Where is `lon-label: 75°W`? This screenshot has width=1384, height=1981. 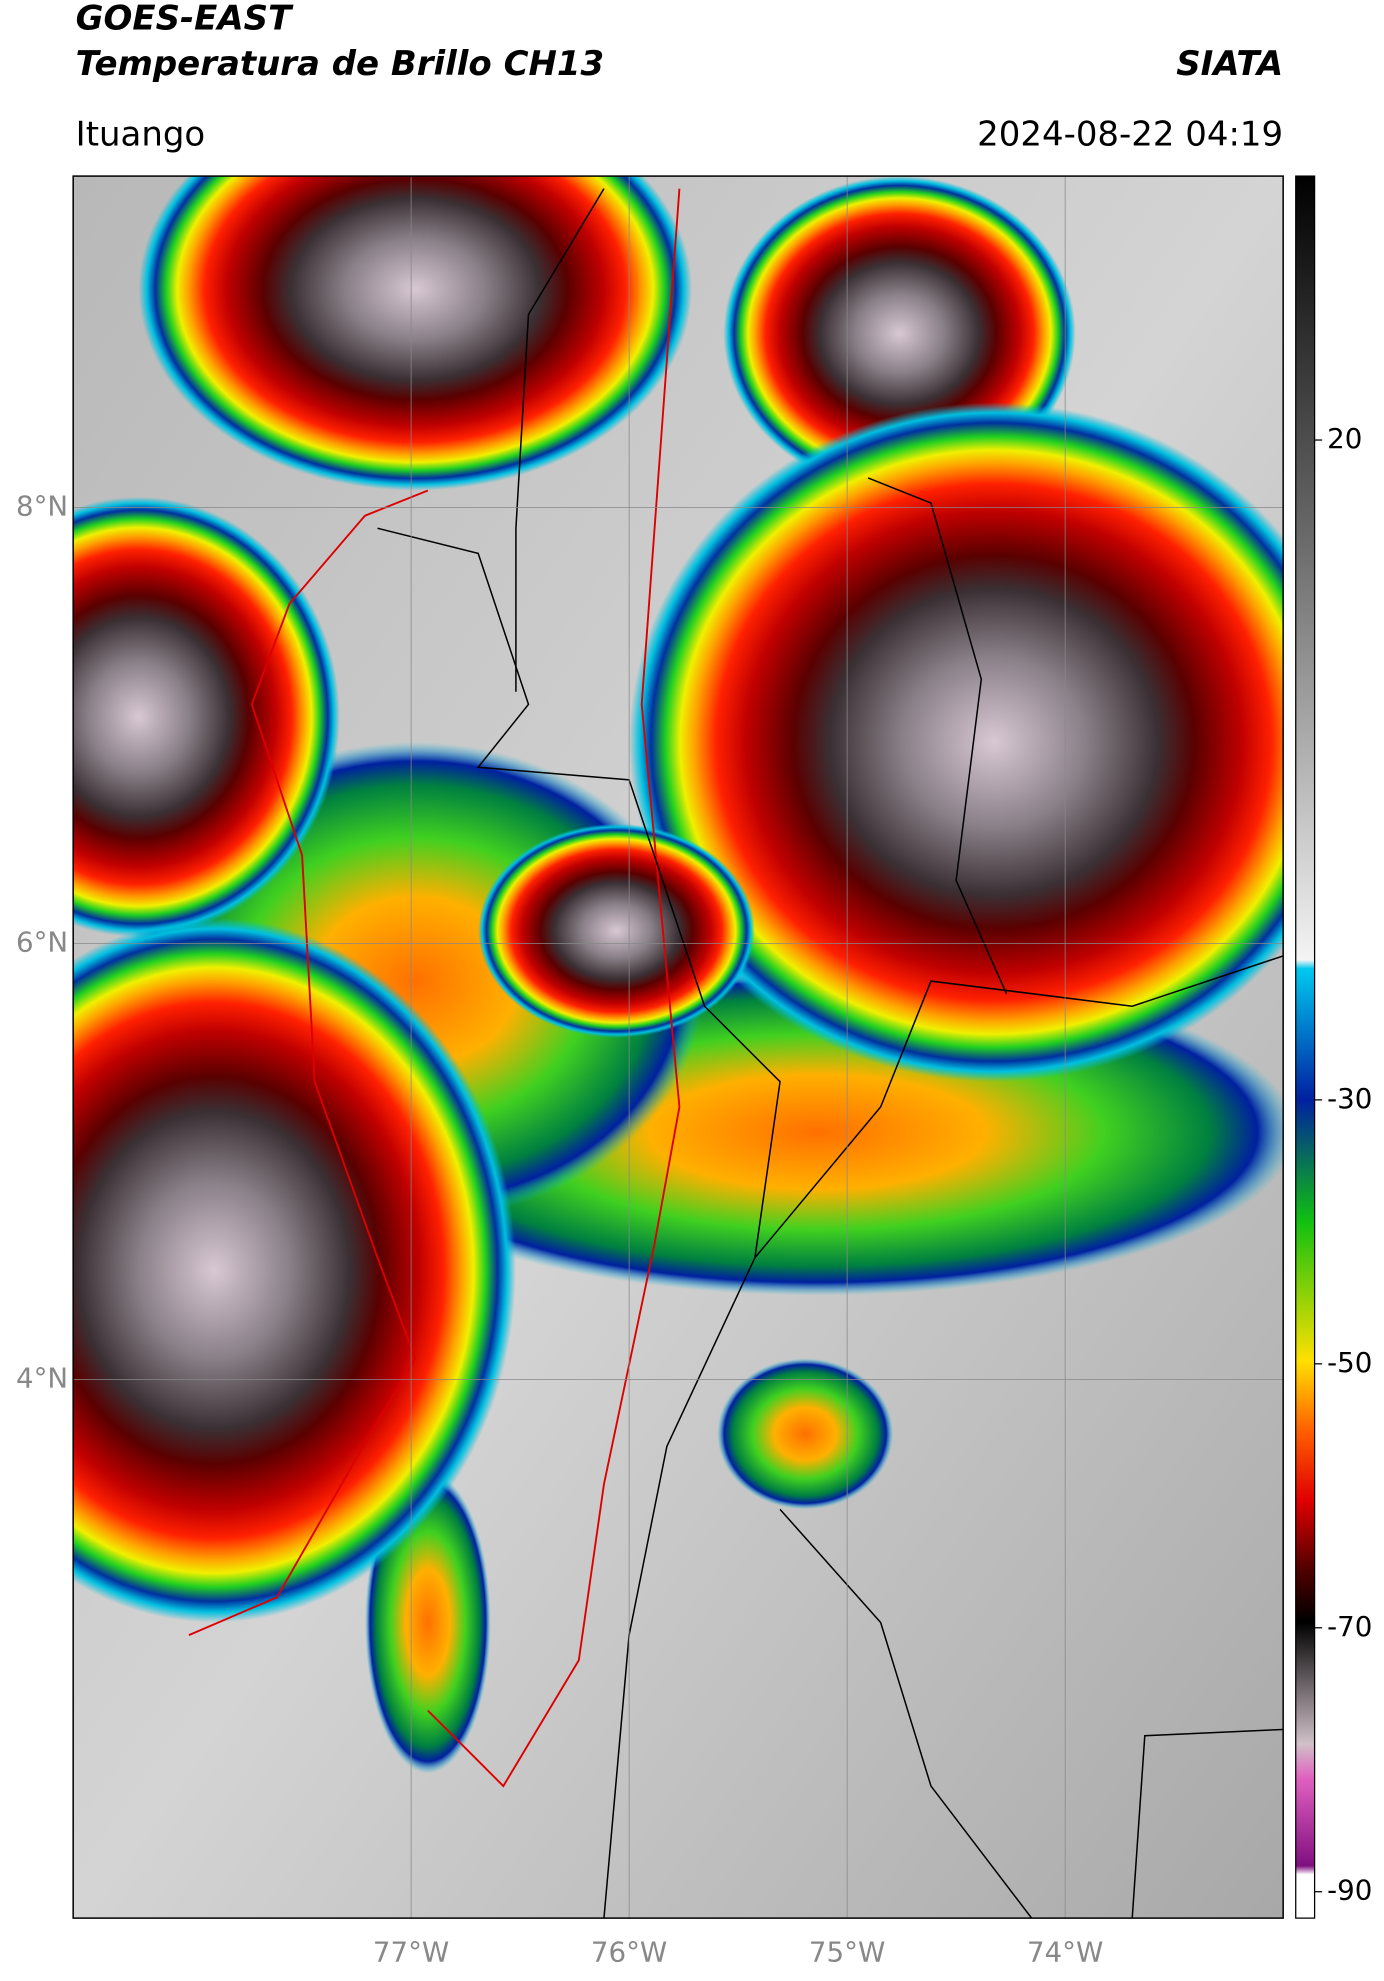 lon-label: 75°W is located at coordinates (847, 1951).